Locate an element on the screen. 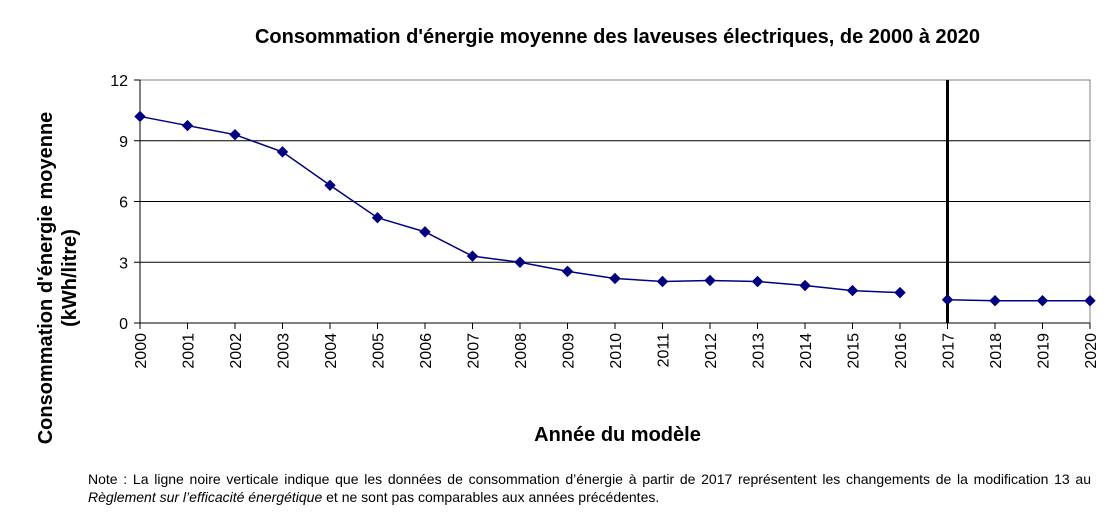 Image resolution: width=1115 pixels, height=515 pixels. data-point-2016 is located at coordinates (900, 292).